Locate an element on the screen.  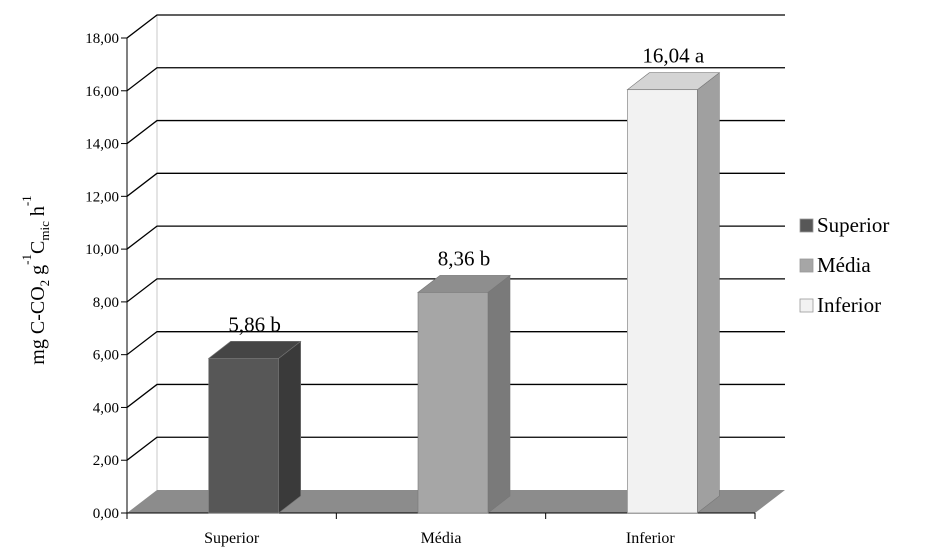
legend-entry: Média is located at coordinates (835, 265).